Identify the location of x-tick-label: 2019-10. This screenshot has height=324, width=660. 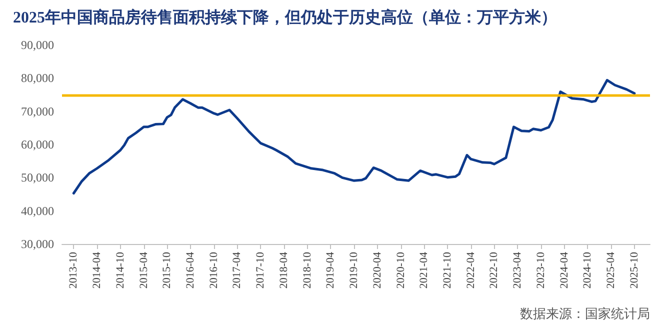
(354, 270).